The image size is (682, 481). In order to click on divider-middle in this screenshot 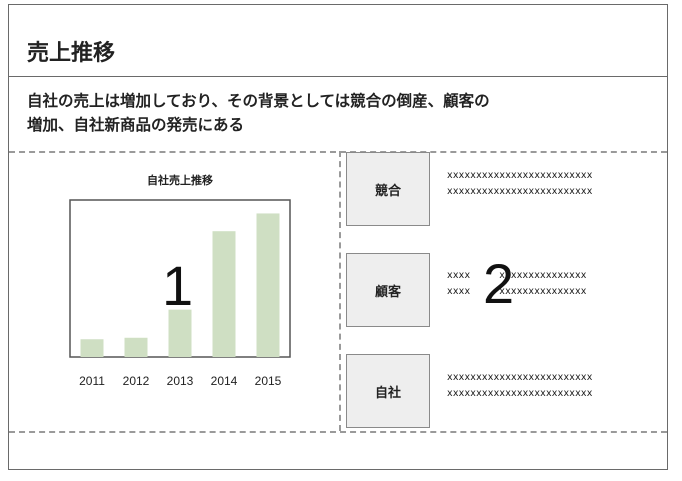, I will do `click(340, 291)`.